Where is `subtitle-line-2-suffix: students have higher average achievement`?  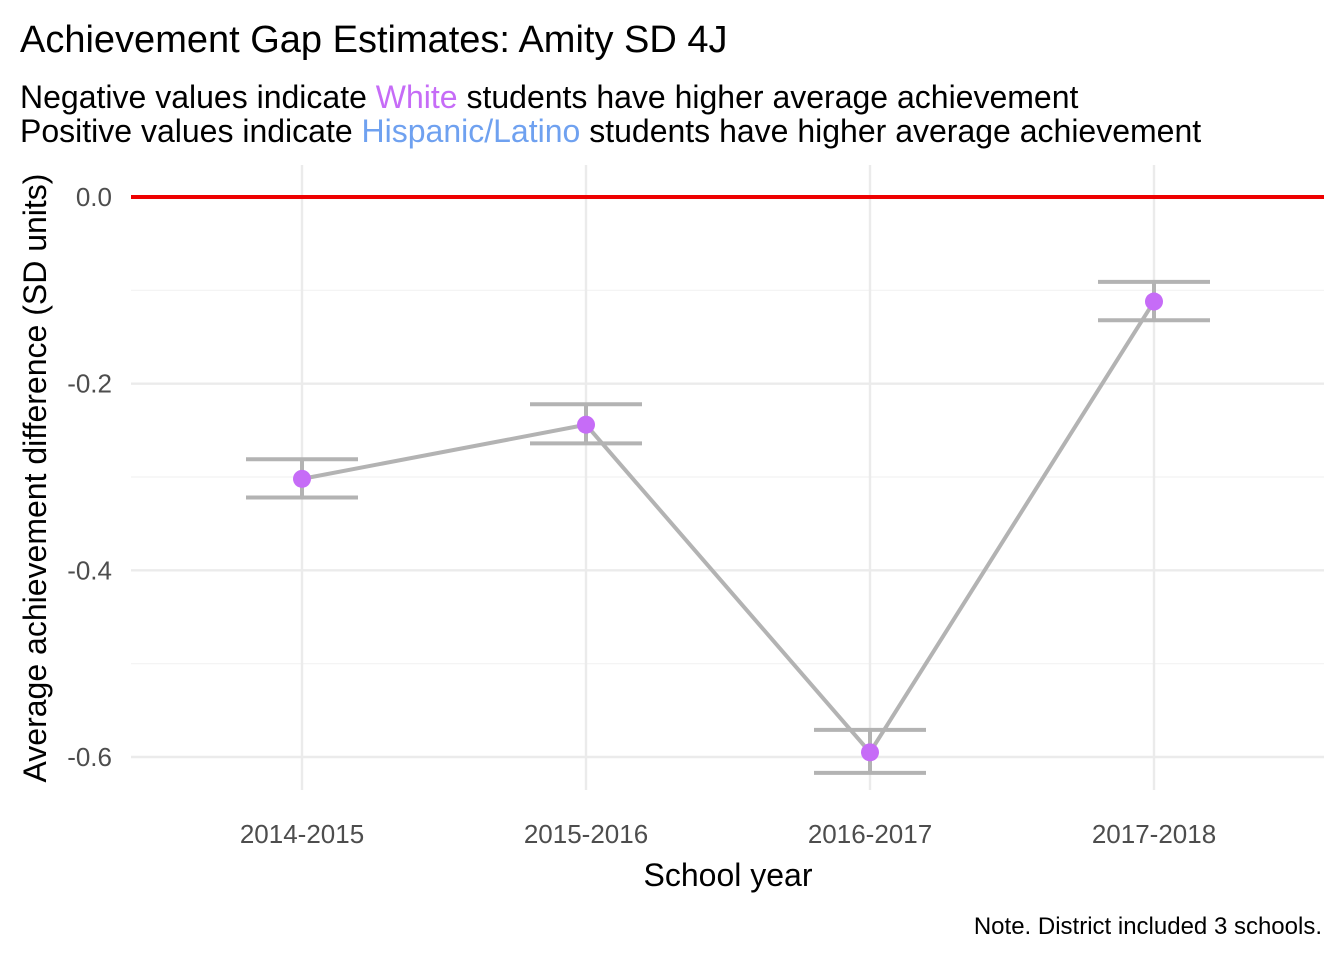 subtitle-line-2-suffix: students have higher average achievement is located at coordinates (890, 131).